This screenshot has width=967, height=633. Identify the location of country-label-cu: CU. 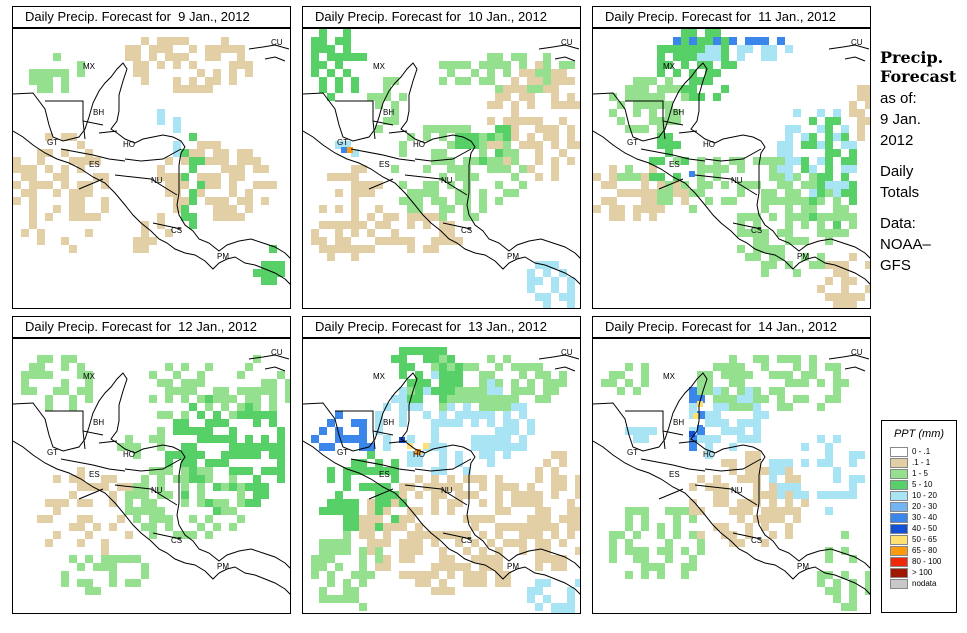
(857, 352).